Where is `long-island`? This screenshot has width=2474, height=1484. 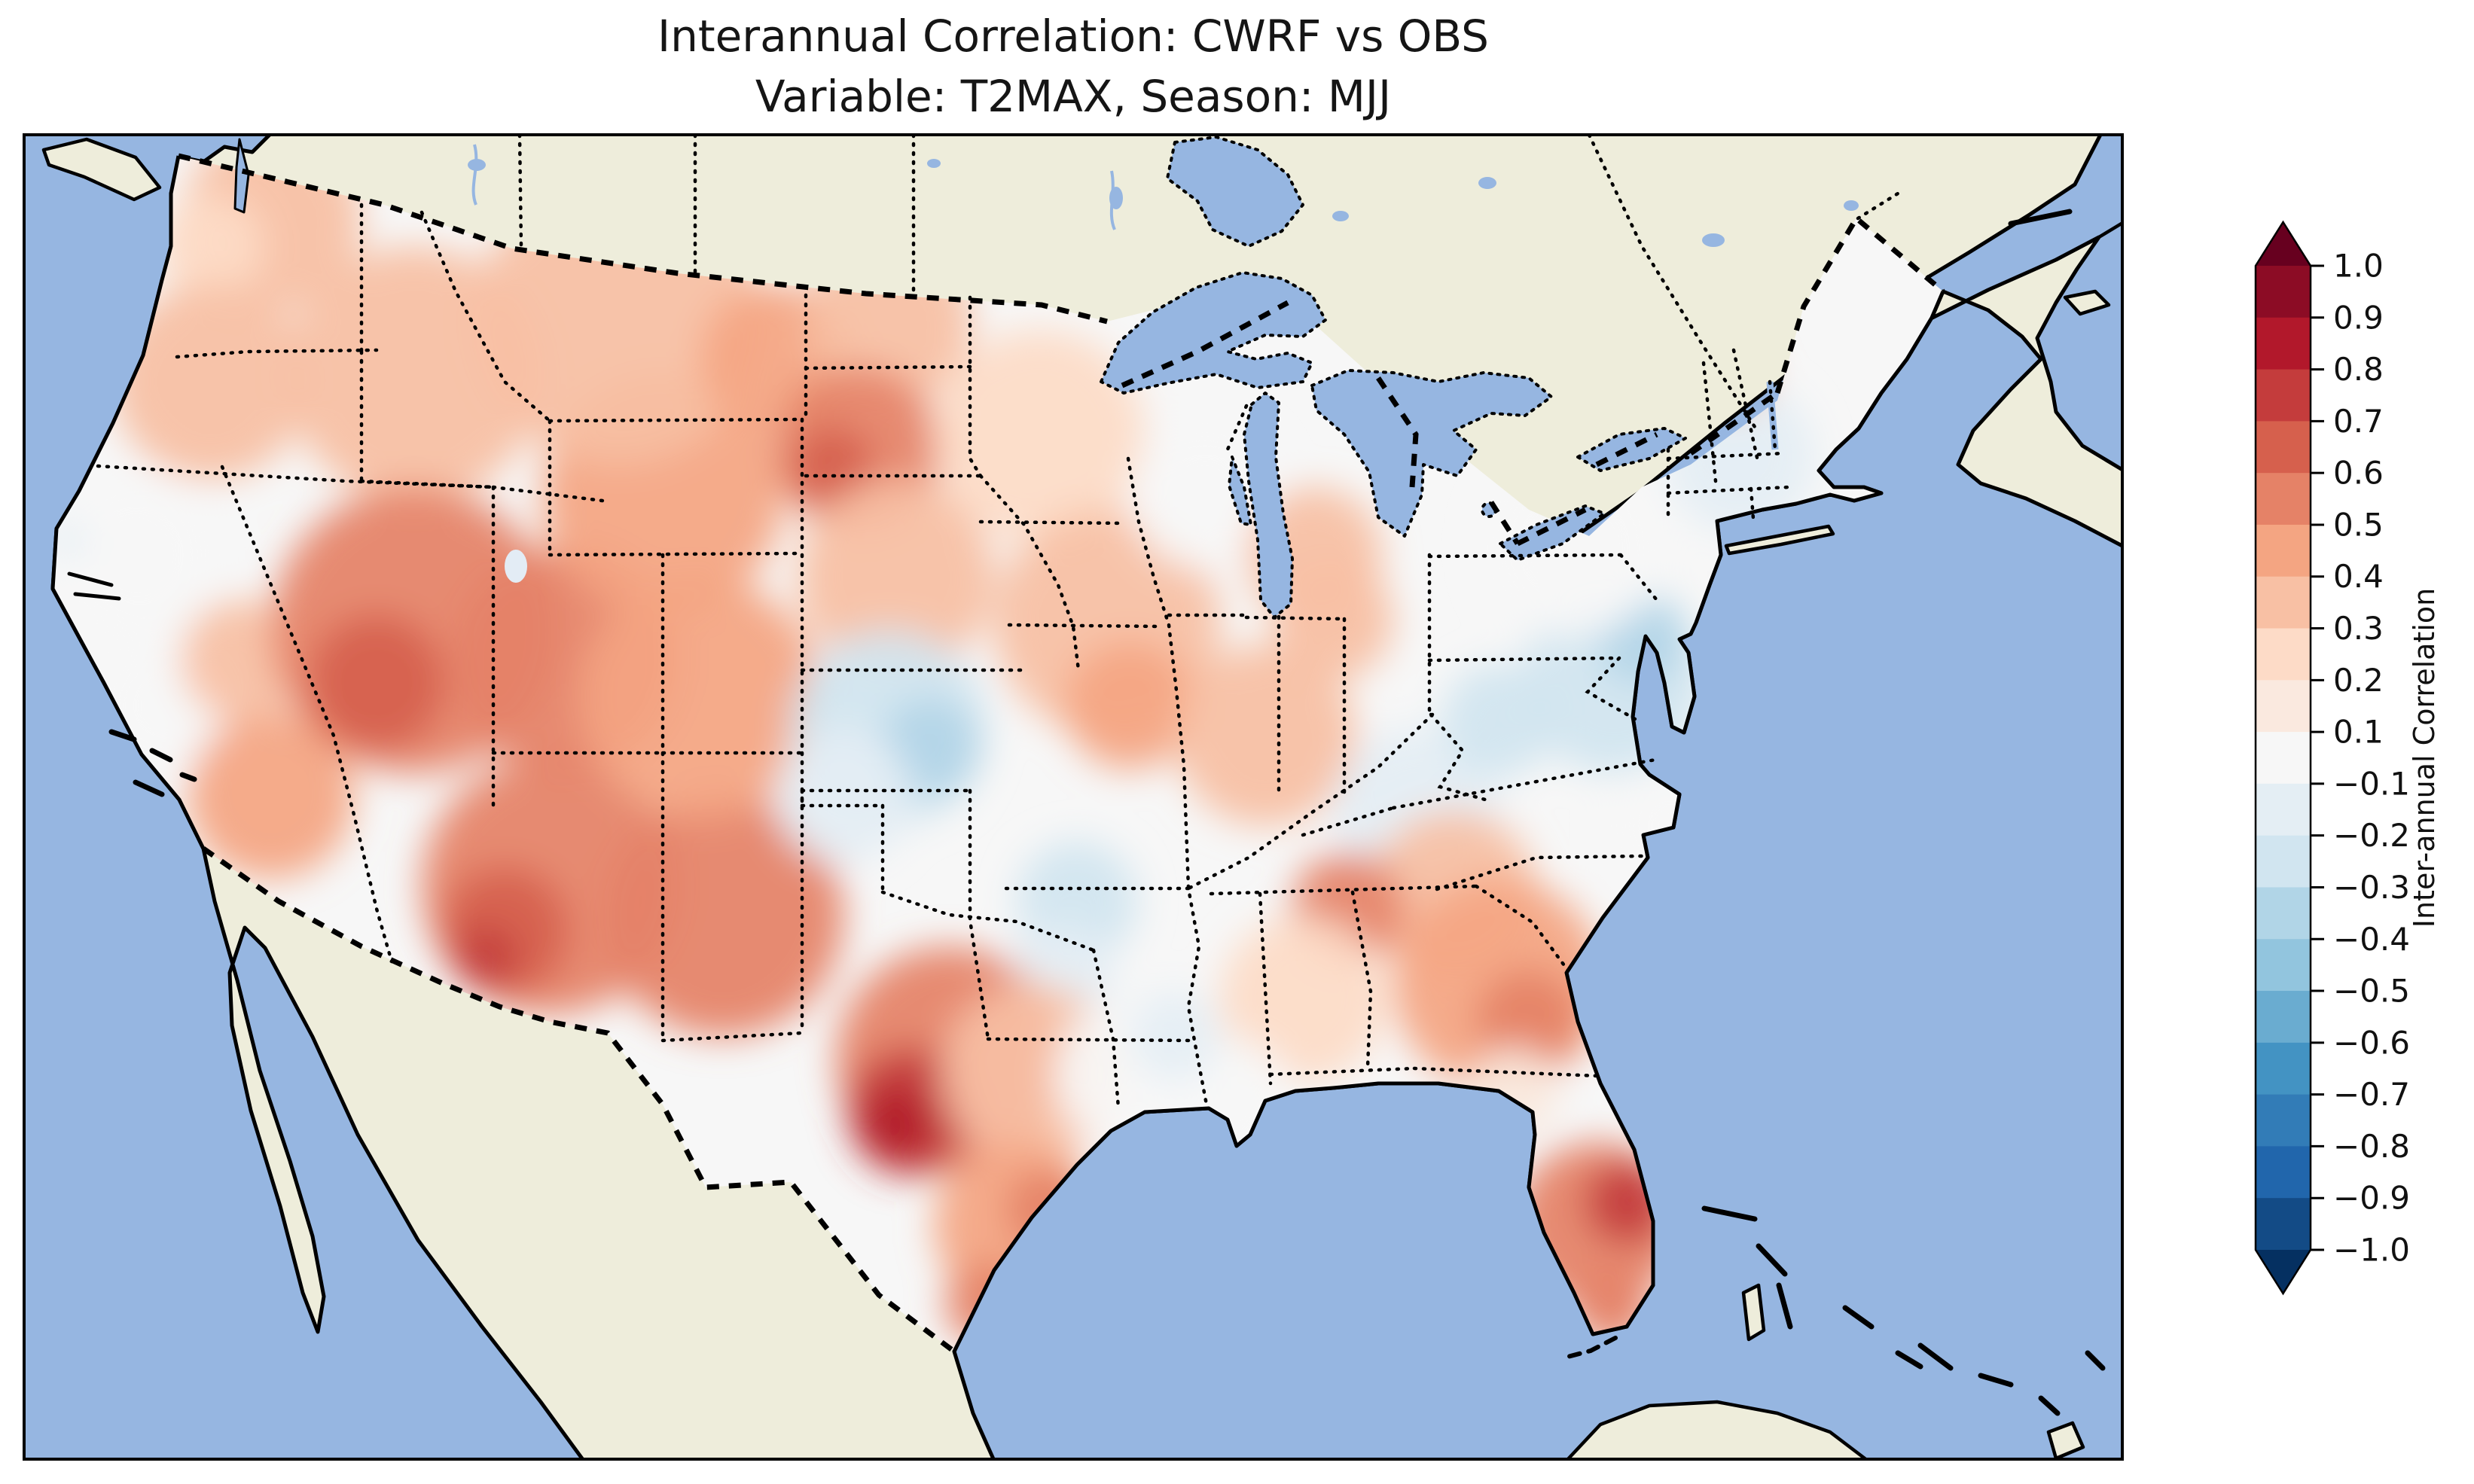 long-island is located at coordinates (1779, 540).